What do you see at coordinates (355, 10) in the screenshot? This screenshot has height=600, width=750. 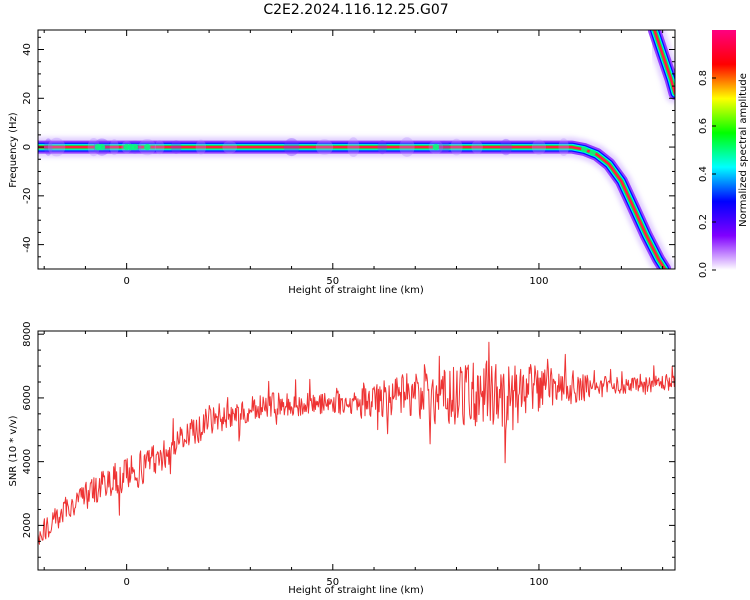 I see `figure-title: C2E2.2024.116.12.25.G07` at bounding box center [355, 10].